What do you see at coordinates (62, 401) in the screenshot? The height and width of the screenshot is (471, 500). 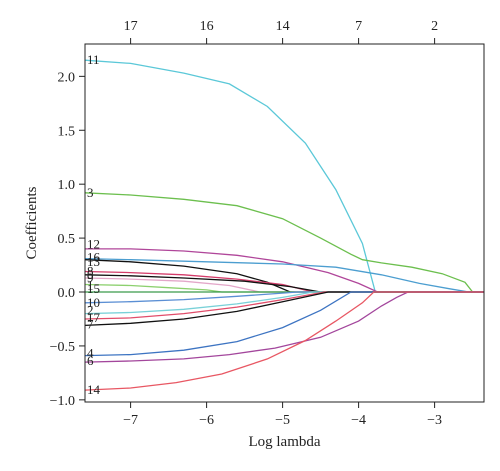 I see `y-tick-label: −1.0` at bounding box center [62, 401].